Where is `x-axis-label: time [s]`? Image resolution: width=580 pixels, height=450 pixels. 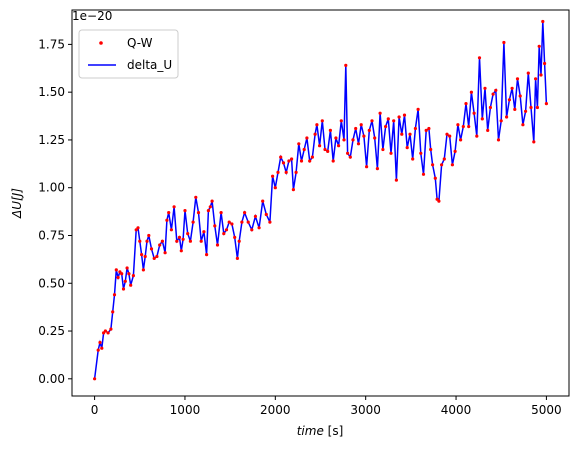 x-axis-label: time [s] is located at coordinates (320, 431).